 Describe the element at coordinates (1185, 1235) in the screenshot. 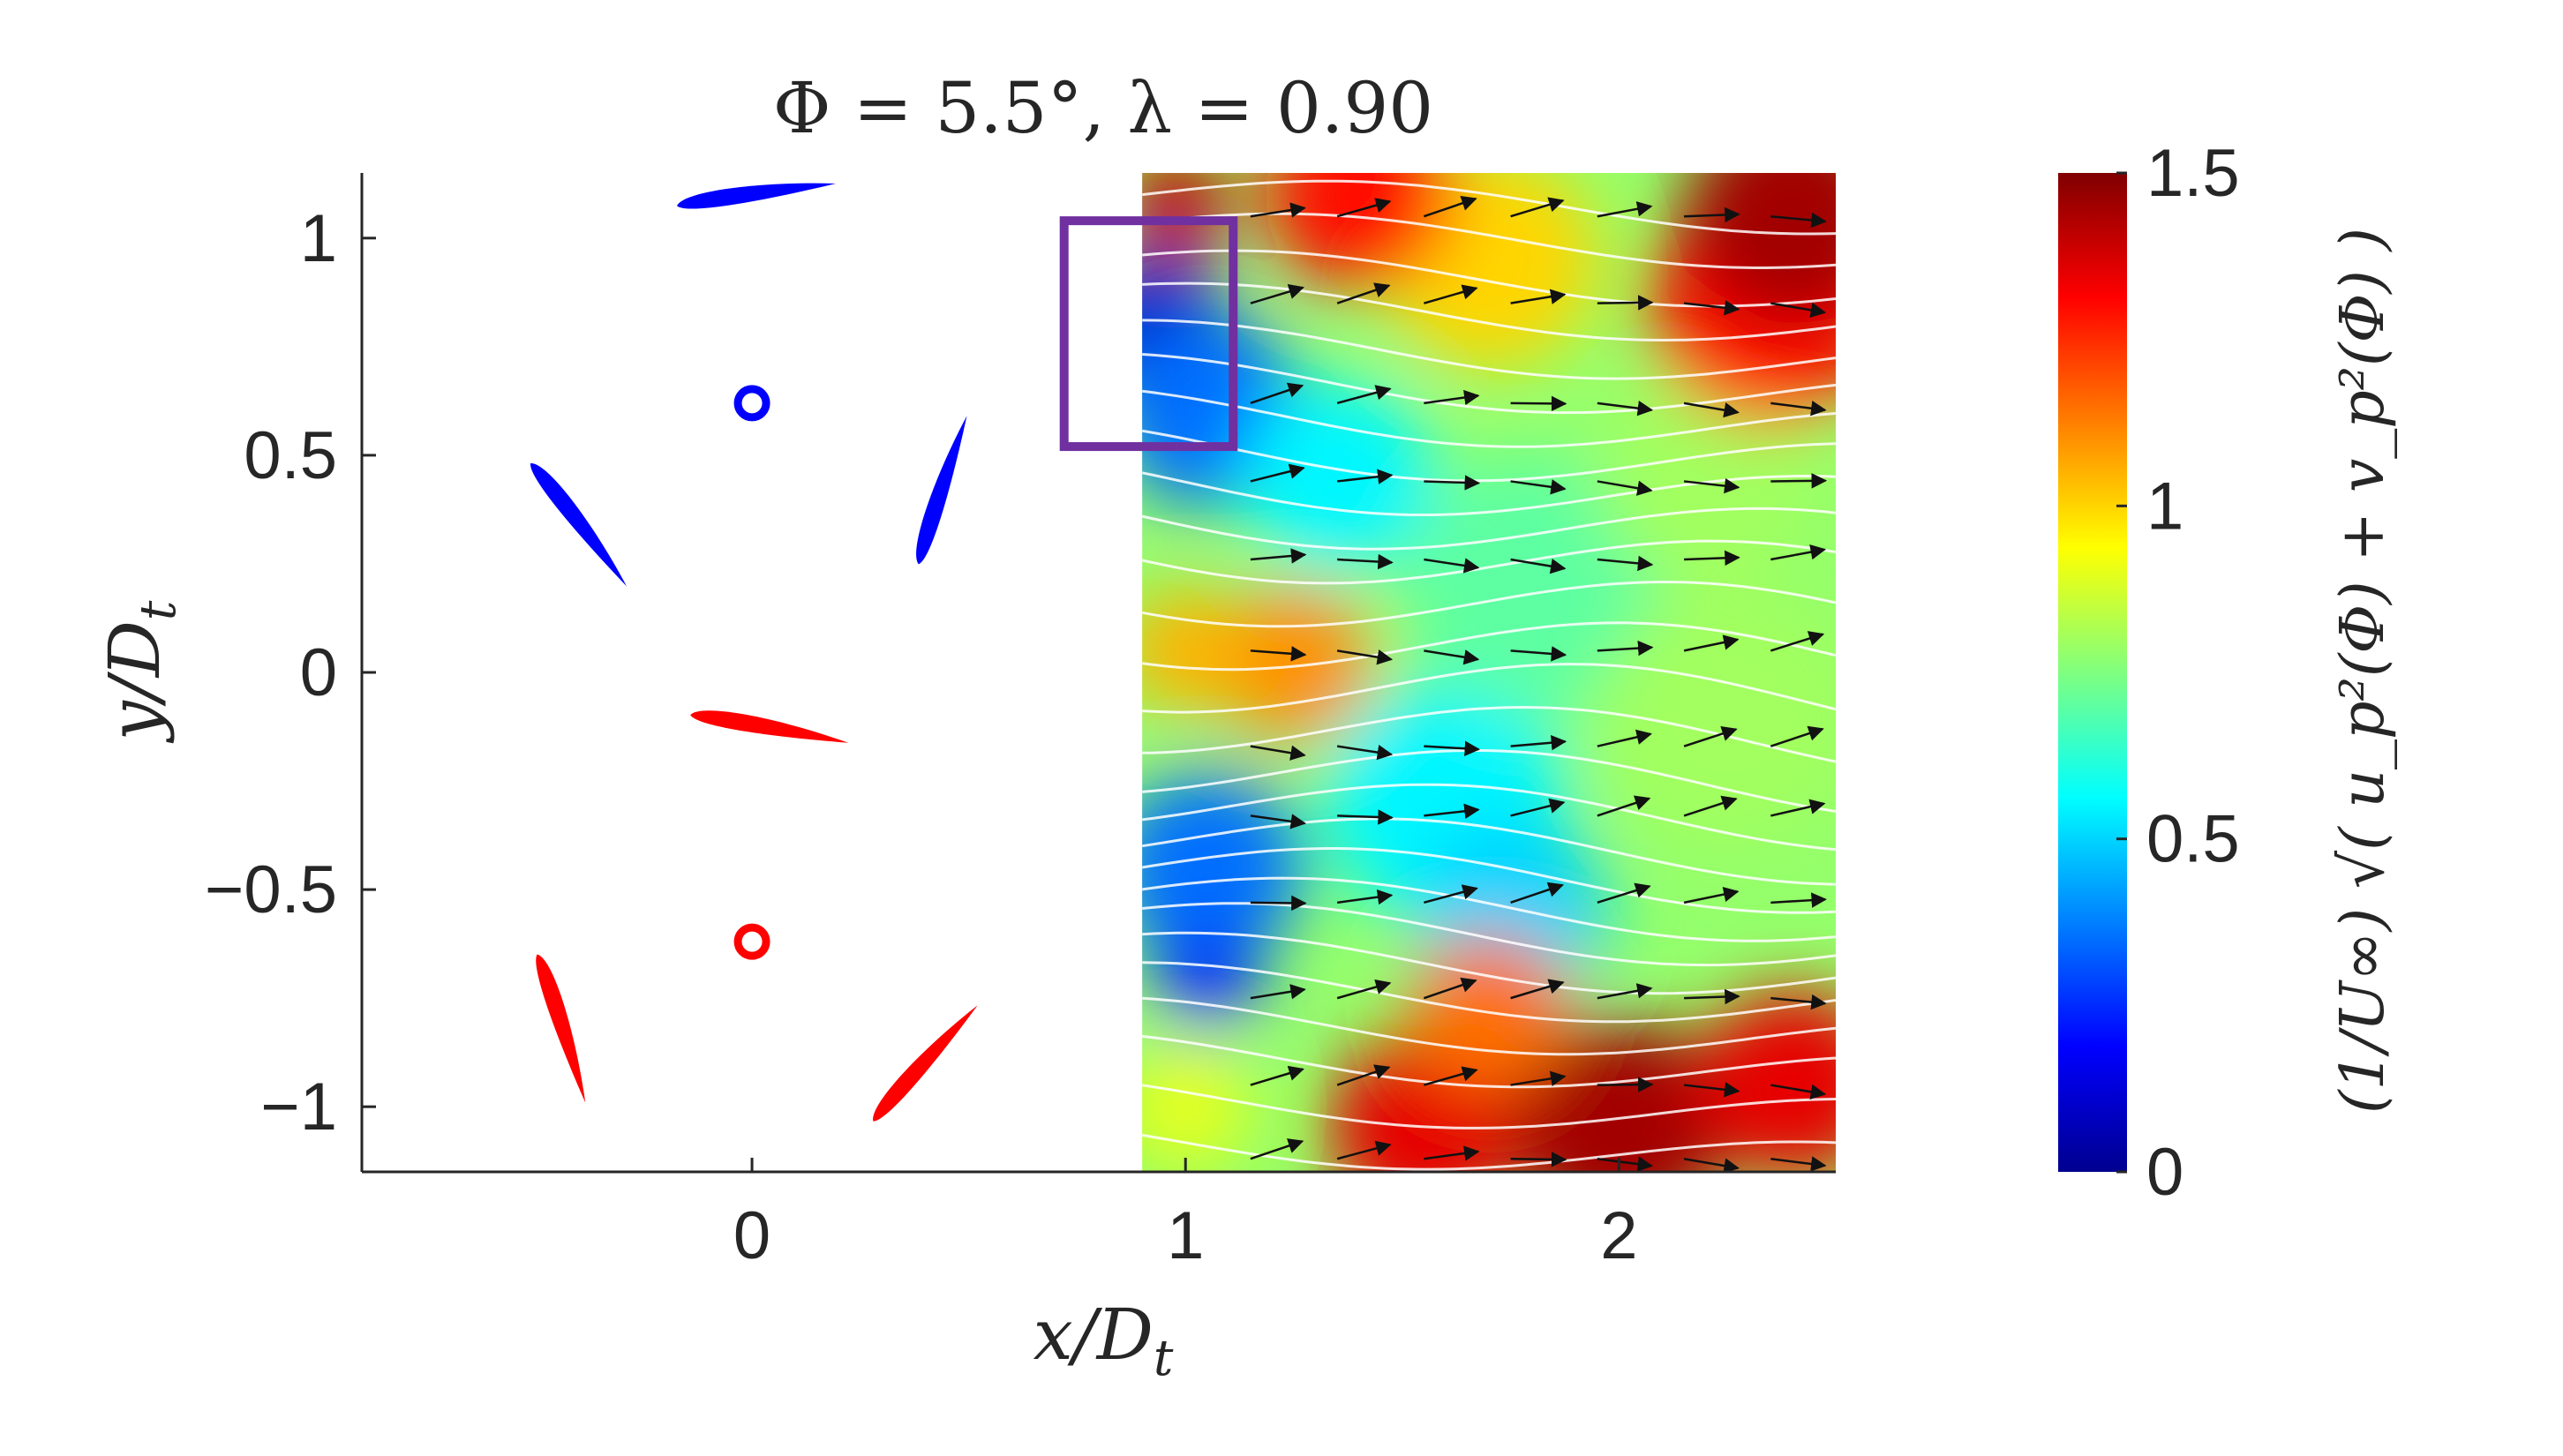

I see `x-tick-label: 1` at that location.